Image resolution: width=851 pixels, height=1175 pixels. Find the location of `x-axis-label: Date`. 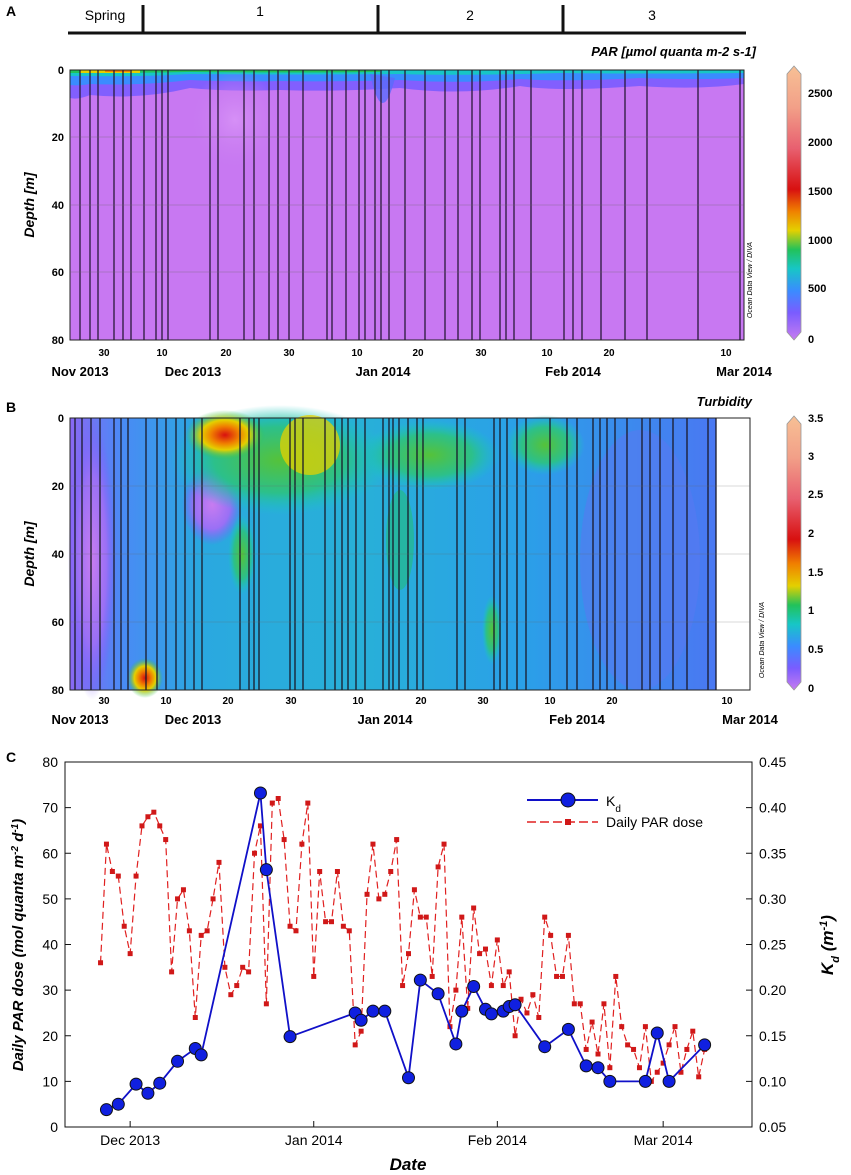

x-axis-label: Date is located at coordinates (408, 1164).